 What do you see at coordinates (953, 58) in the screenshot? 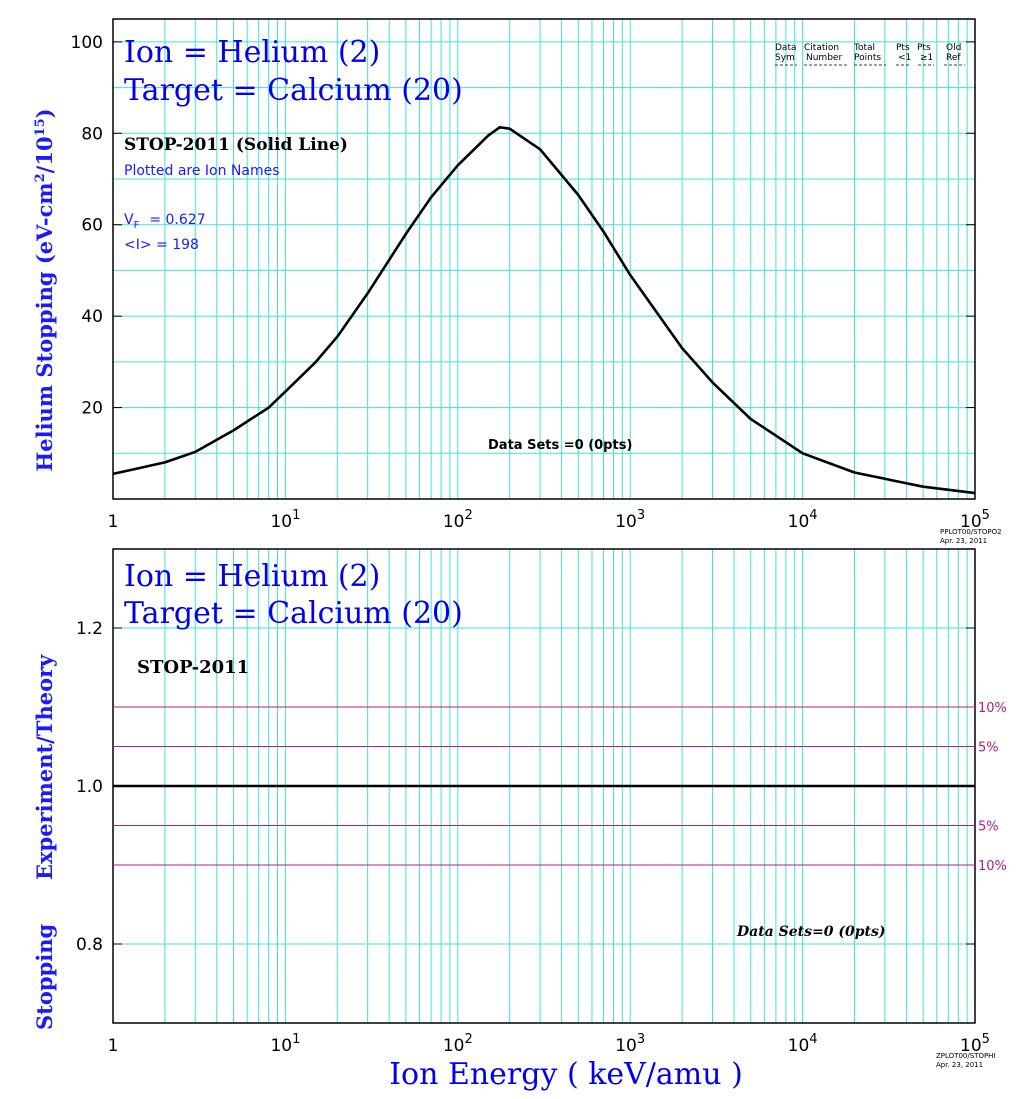
I see `svg-text: Ref` at bounding box center [953, 58].